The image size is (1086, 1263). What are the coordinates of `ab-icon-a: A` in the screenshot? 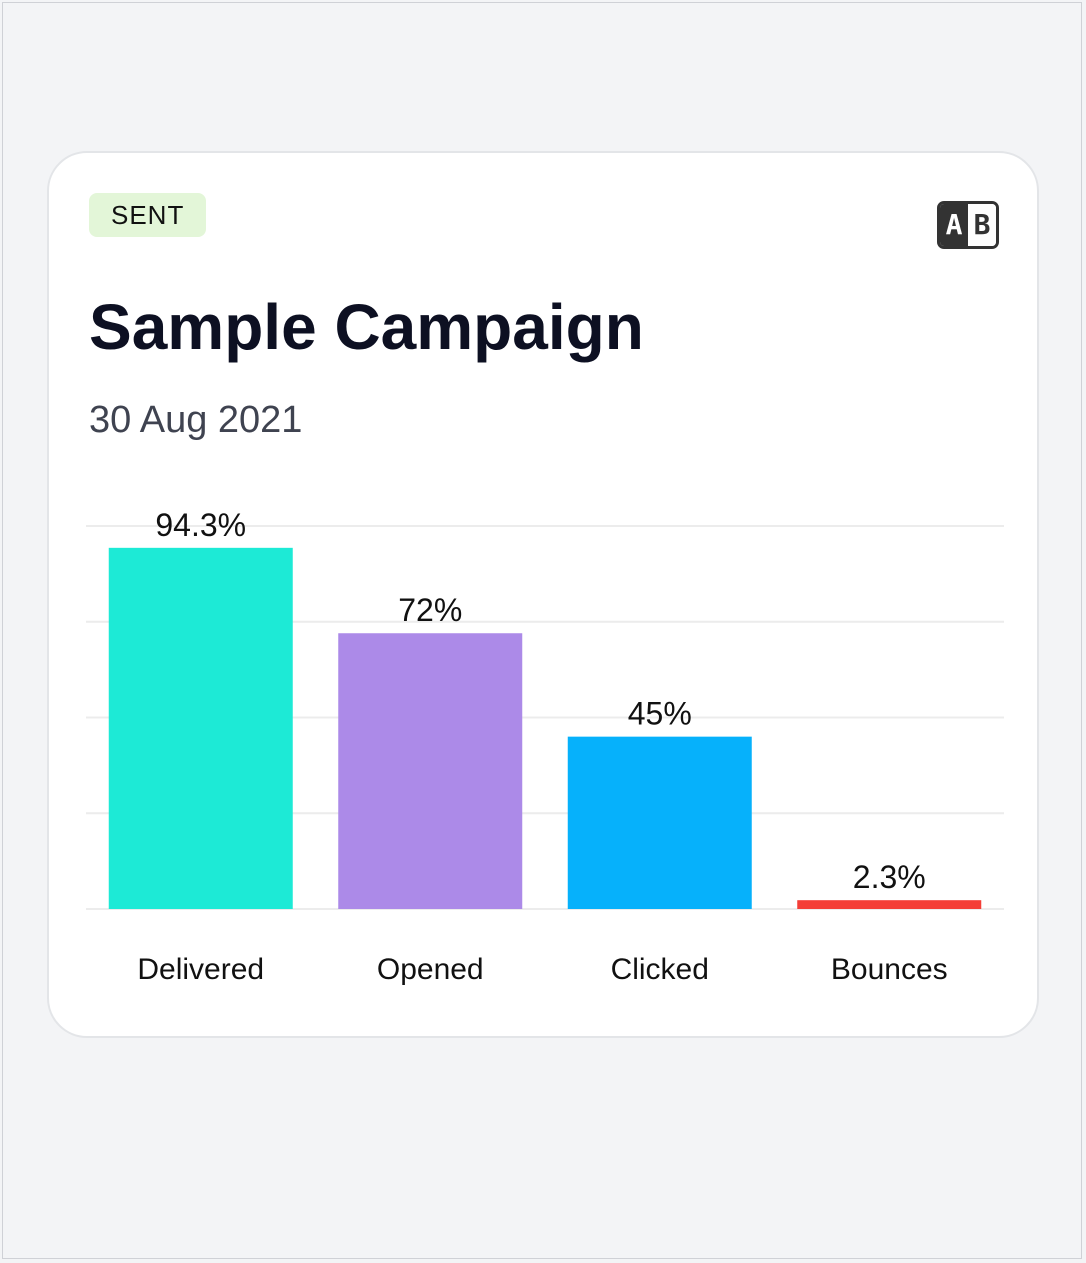 It's located at (954, 225).